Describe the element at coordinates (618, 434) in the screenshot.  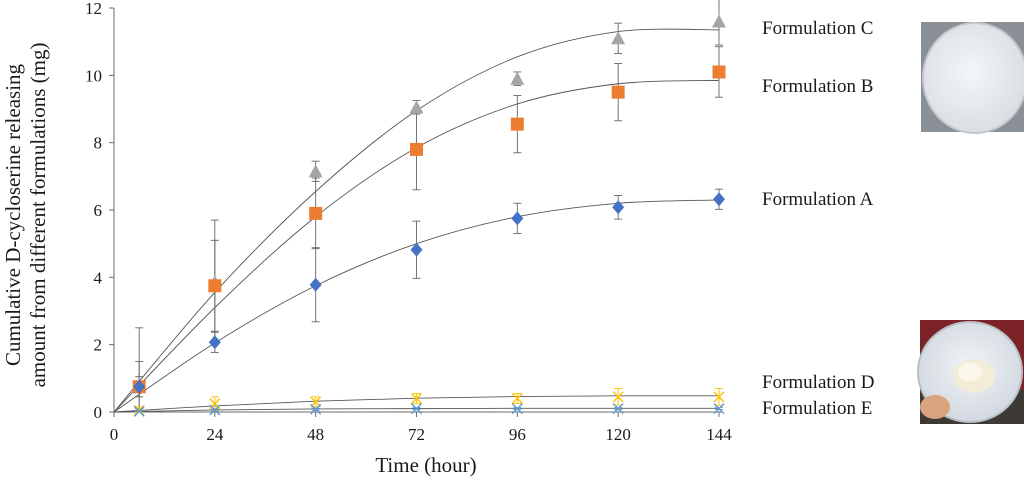
I see `x-tick-label: 120` at that location.